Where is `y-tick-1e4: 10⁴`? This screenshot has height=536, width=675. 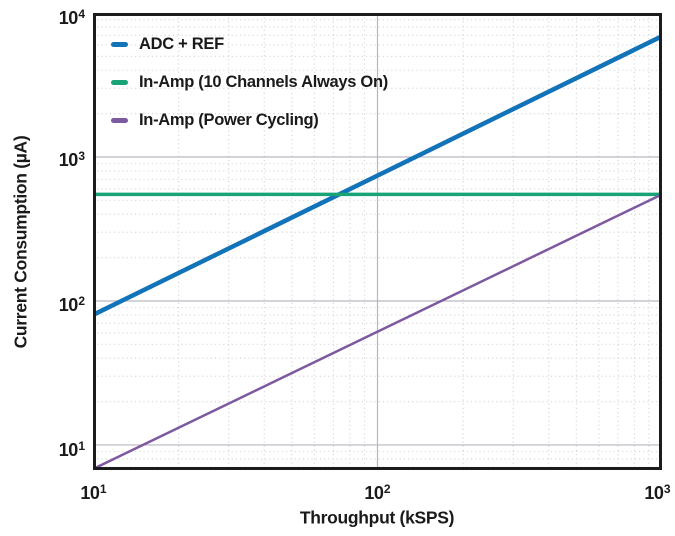 y-tick-1e4: 10⁴ is located at coordinates (71, 17).